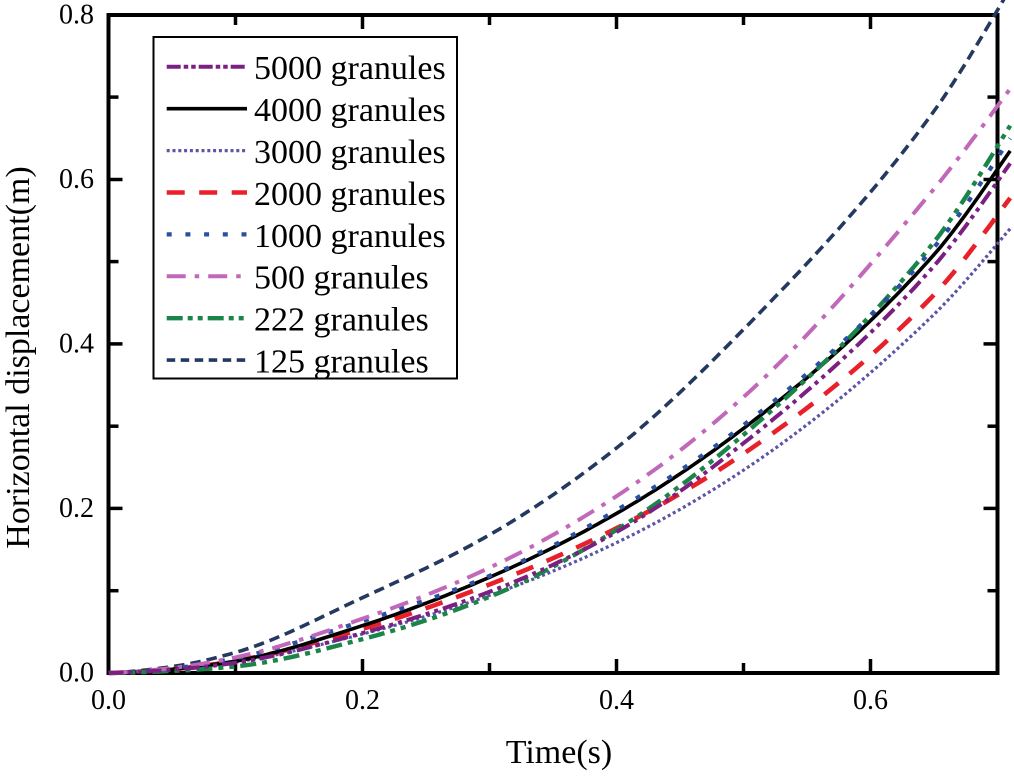 The image size is (1014, 779). I want to click on svg-text: Horizontal displacement(m), so click(18, 357).